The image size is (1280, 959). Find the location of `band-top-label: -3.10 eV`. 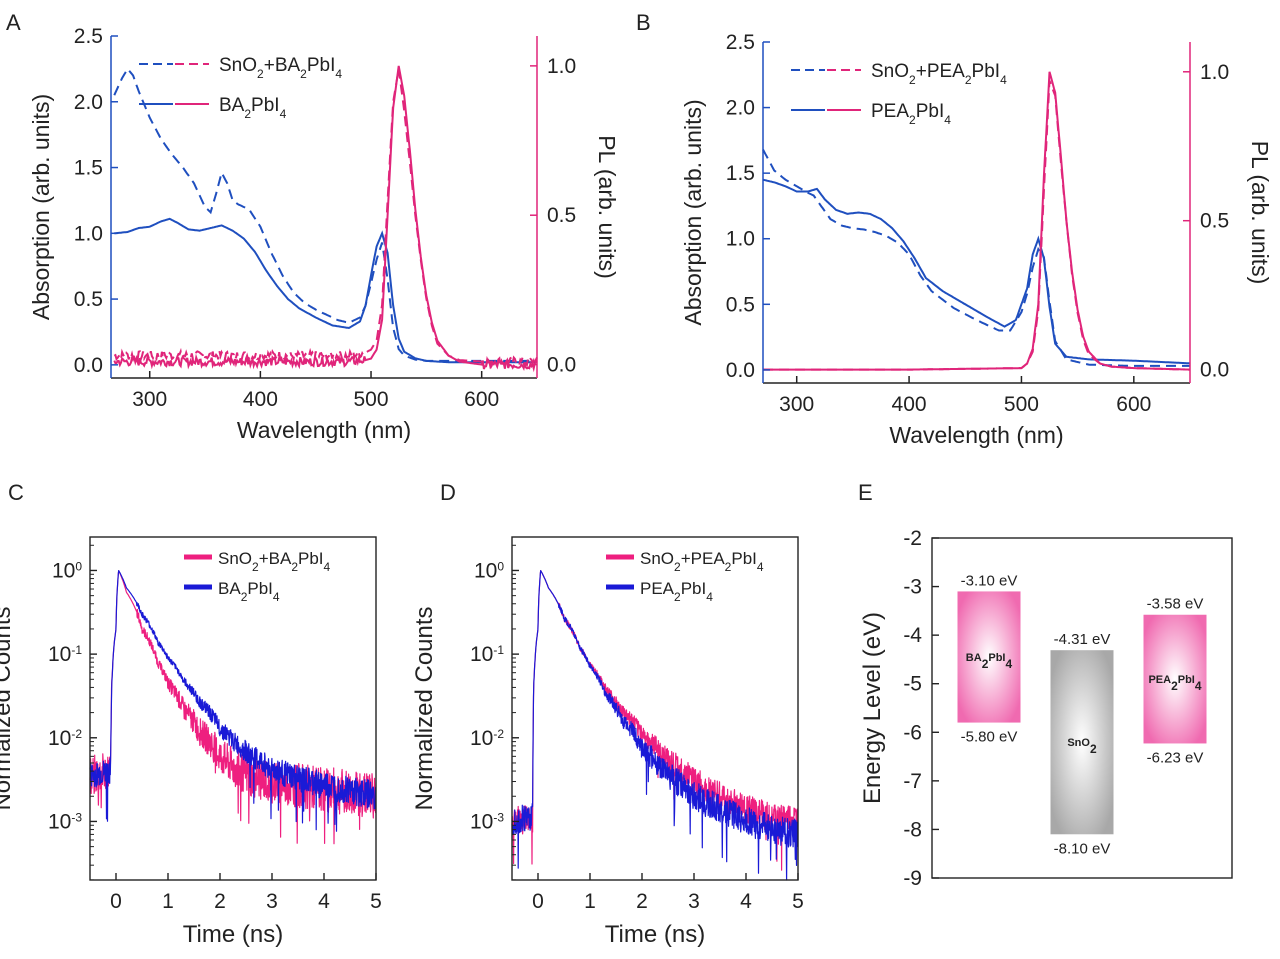

band-top-label: -3.10 eV is located at coordinates (989, 580).